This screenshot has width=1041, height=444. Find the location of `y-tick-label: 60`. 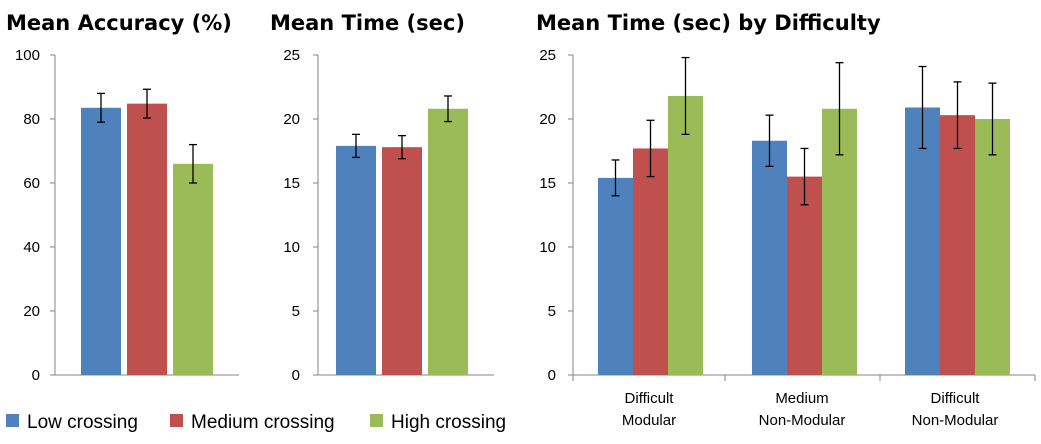

y-tick-label: 60 is located at coordinates (31, 183).